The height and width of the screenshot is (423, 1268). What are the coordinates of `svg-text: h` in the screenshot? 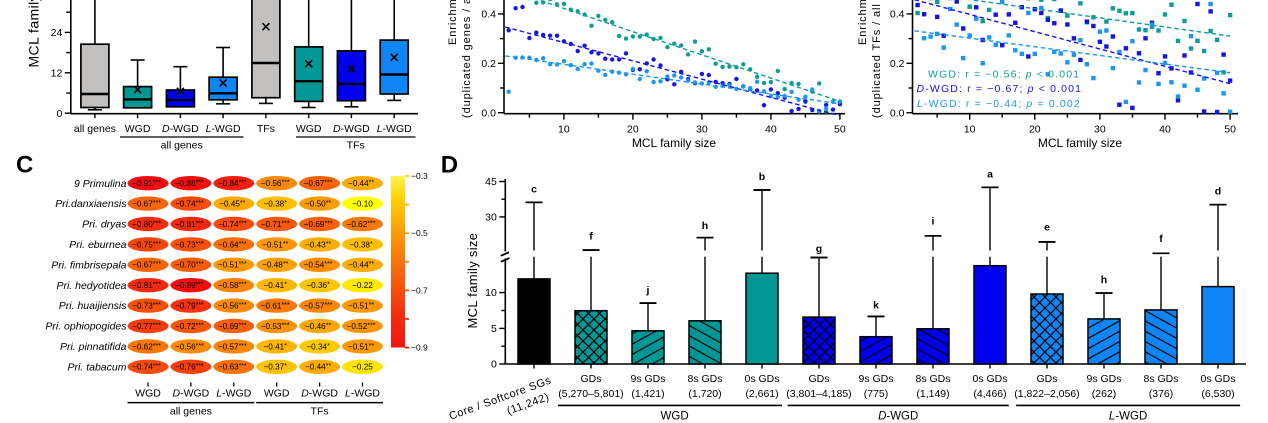 It's located at (1104, 280).